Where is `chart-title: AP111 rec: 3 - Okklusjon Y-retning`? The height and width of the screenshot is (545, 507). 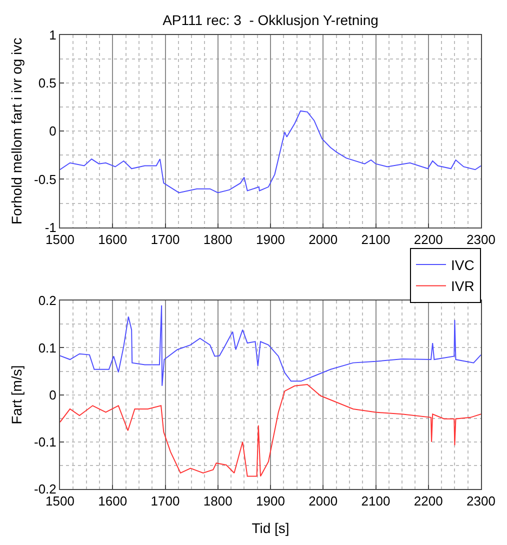
chart-title: AP111 rec: 3 - Okklusjon Y-retning is located at coordinates (270, 20).